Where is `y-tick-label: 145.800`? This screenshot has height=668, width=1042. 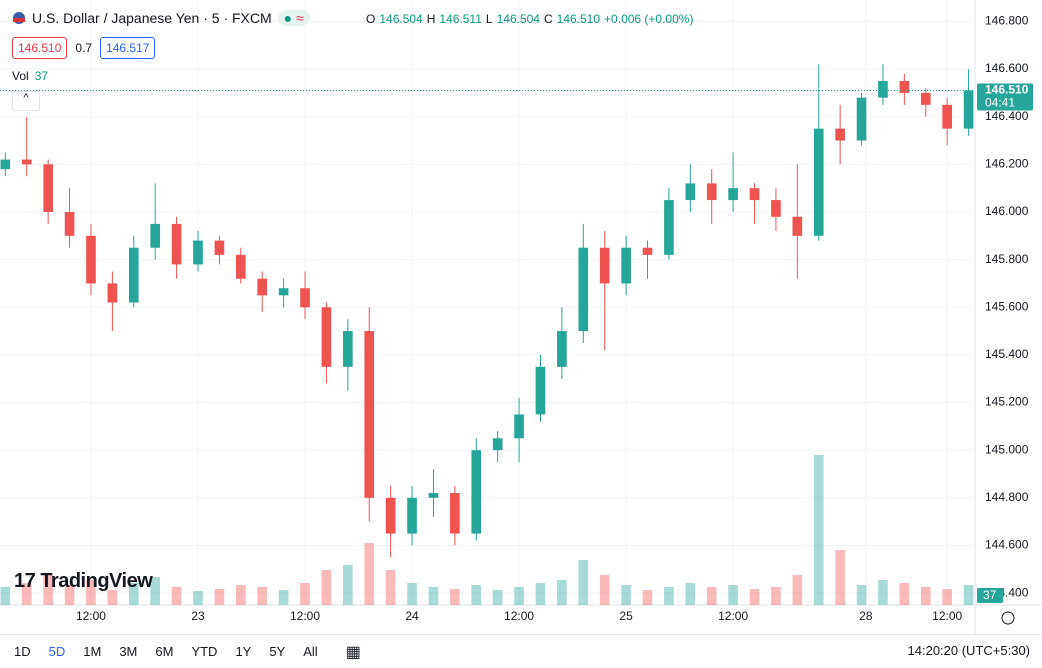 y-tick-label: 145.800 is located at coordinates (1007, 259).